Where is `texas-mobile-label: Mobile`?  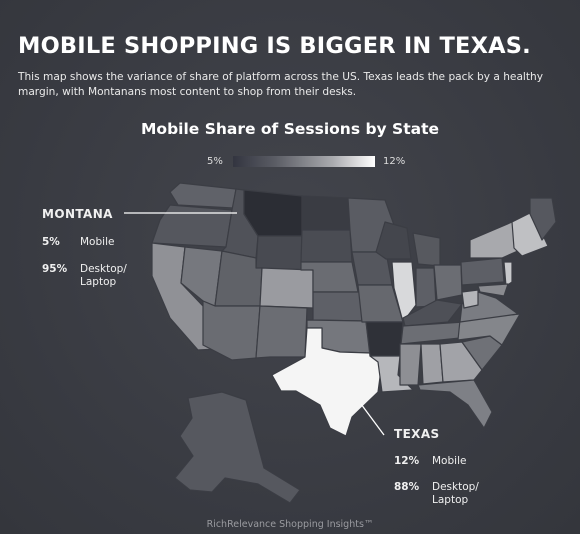 texas-mobile-label: Mobile is located at coordinates (449, 461).